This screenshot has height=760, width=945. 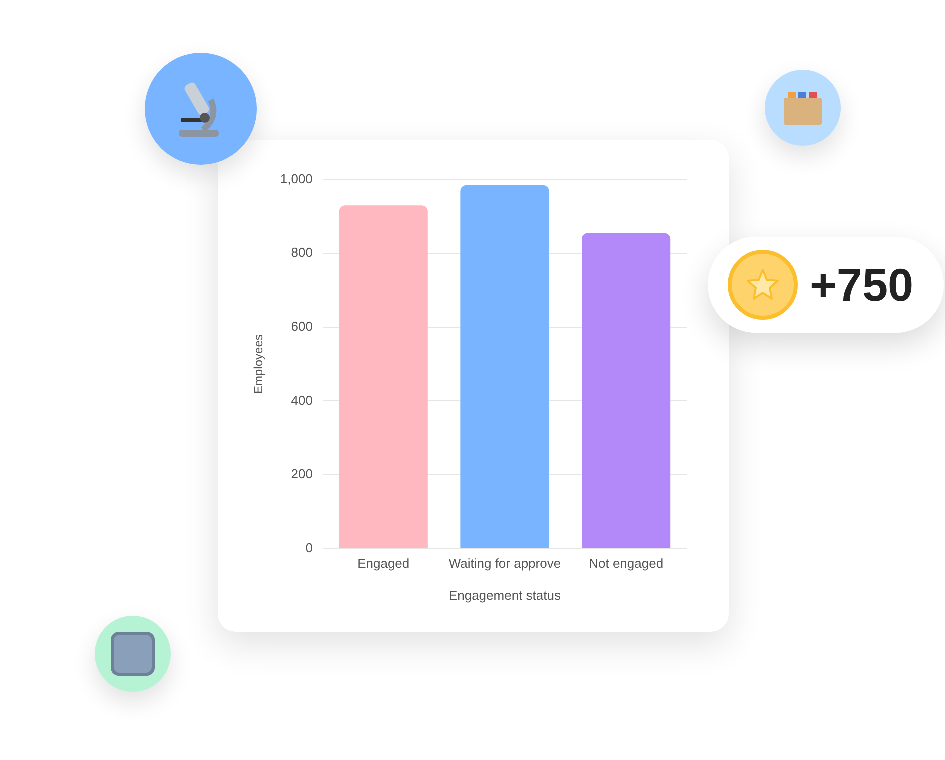 I want to click on y-tick-label: 1,000, so click(x=296, y=178).